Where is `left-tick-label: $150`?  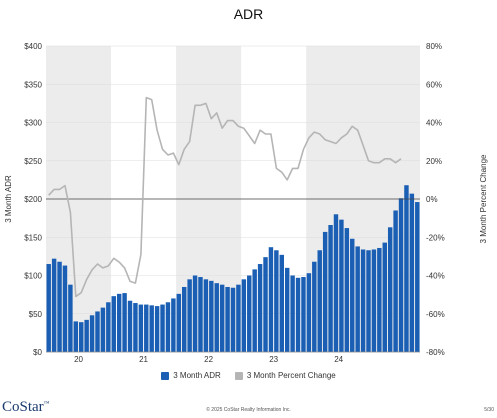
left-tick-label: $150 is located at coordinates (33, 237).